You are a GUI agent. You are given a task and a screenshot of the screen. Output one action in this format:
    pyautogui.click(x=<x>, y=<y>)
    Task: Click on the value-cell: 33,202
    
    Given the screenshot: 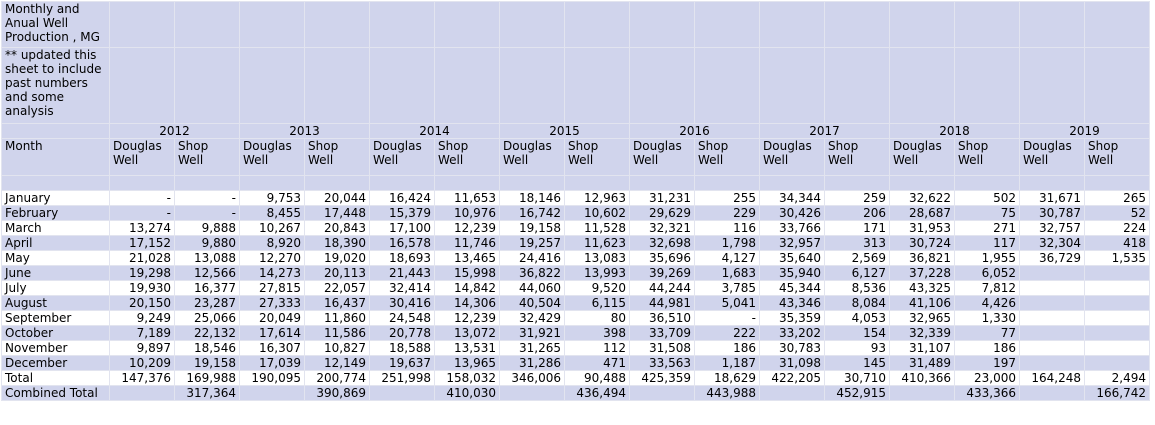 What is the action you would take?
    pyautogui.click(x=792, y=333)
    